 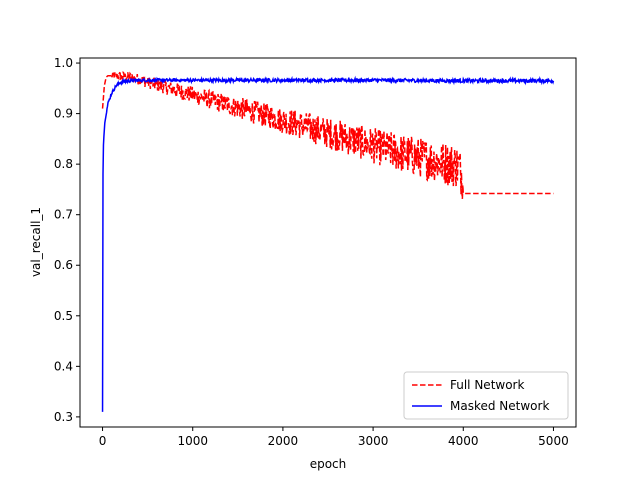 I want to click on x-tick-label: 0, so click(x=103, y=441).